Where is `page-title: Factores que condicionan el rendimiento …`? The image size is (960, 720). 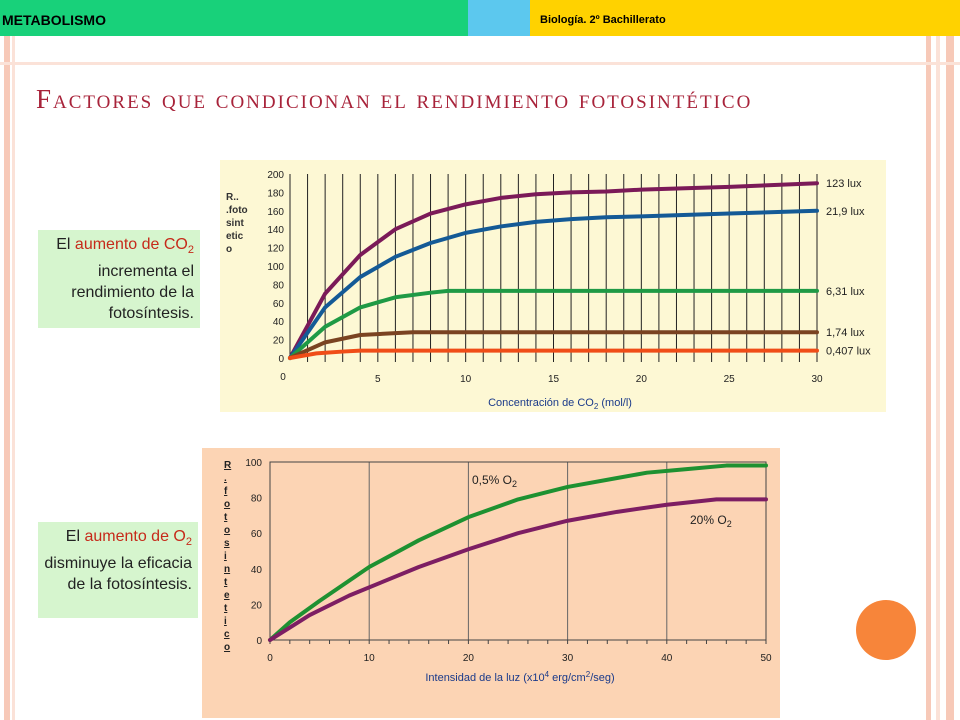
page-title: Factores que condicionan el rendimiento … is located at coordinates (394, 99).